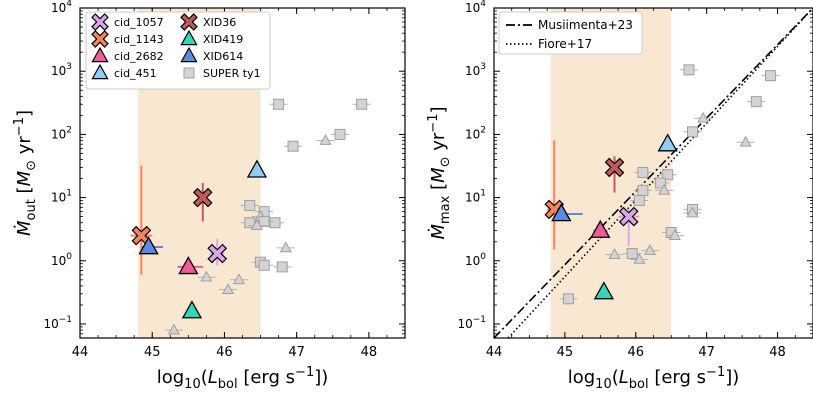  I want to click on y-axis-label: Ṁmax [M⊙ yr−1], so click(439, 172).